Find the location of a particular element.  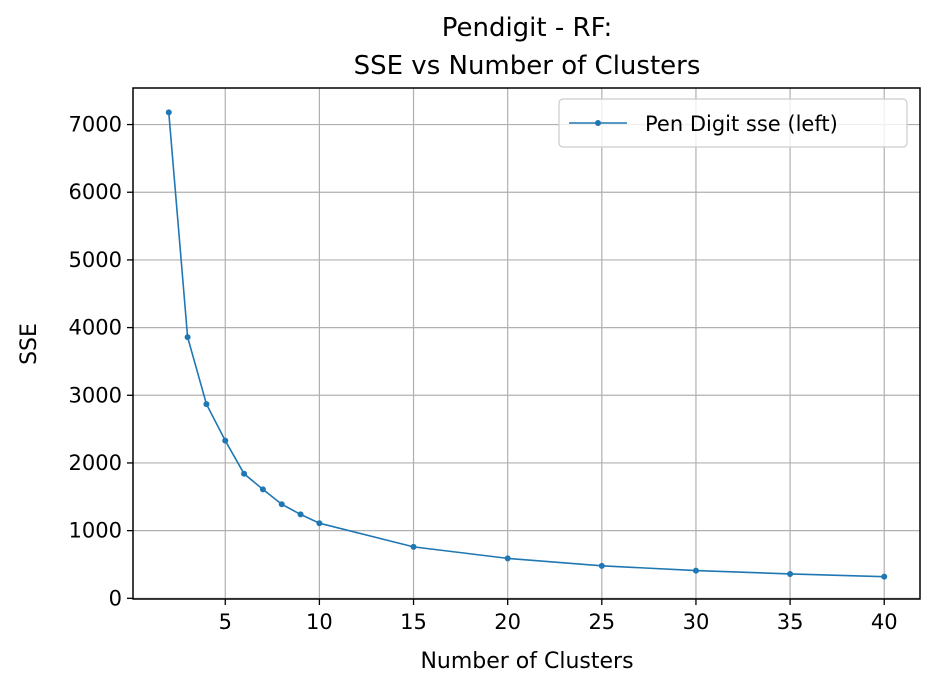

x-tick-label: 20 is located at coordinates (507, 622).